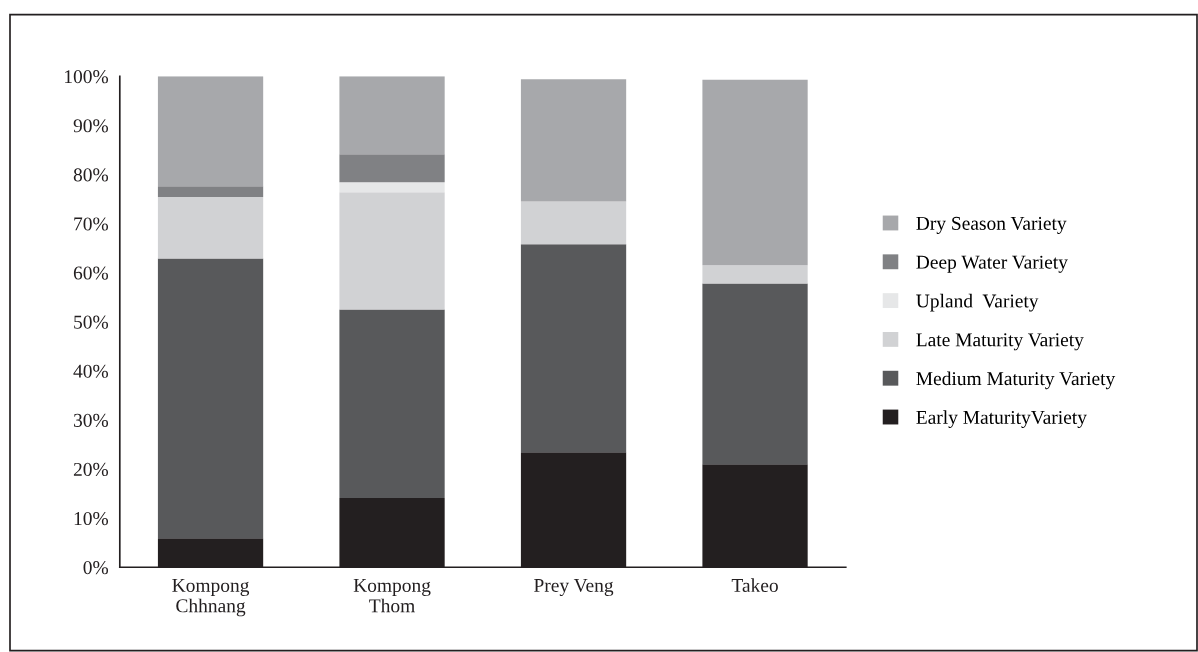 The height and width of the screenshot is (652, 1198). What do you see at coordinates (754, 585) in the screenshot?
I see `x-tick-label: Takeo` at bounding box center [754, 585].